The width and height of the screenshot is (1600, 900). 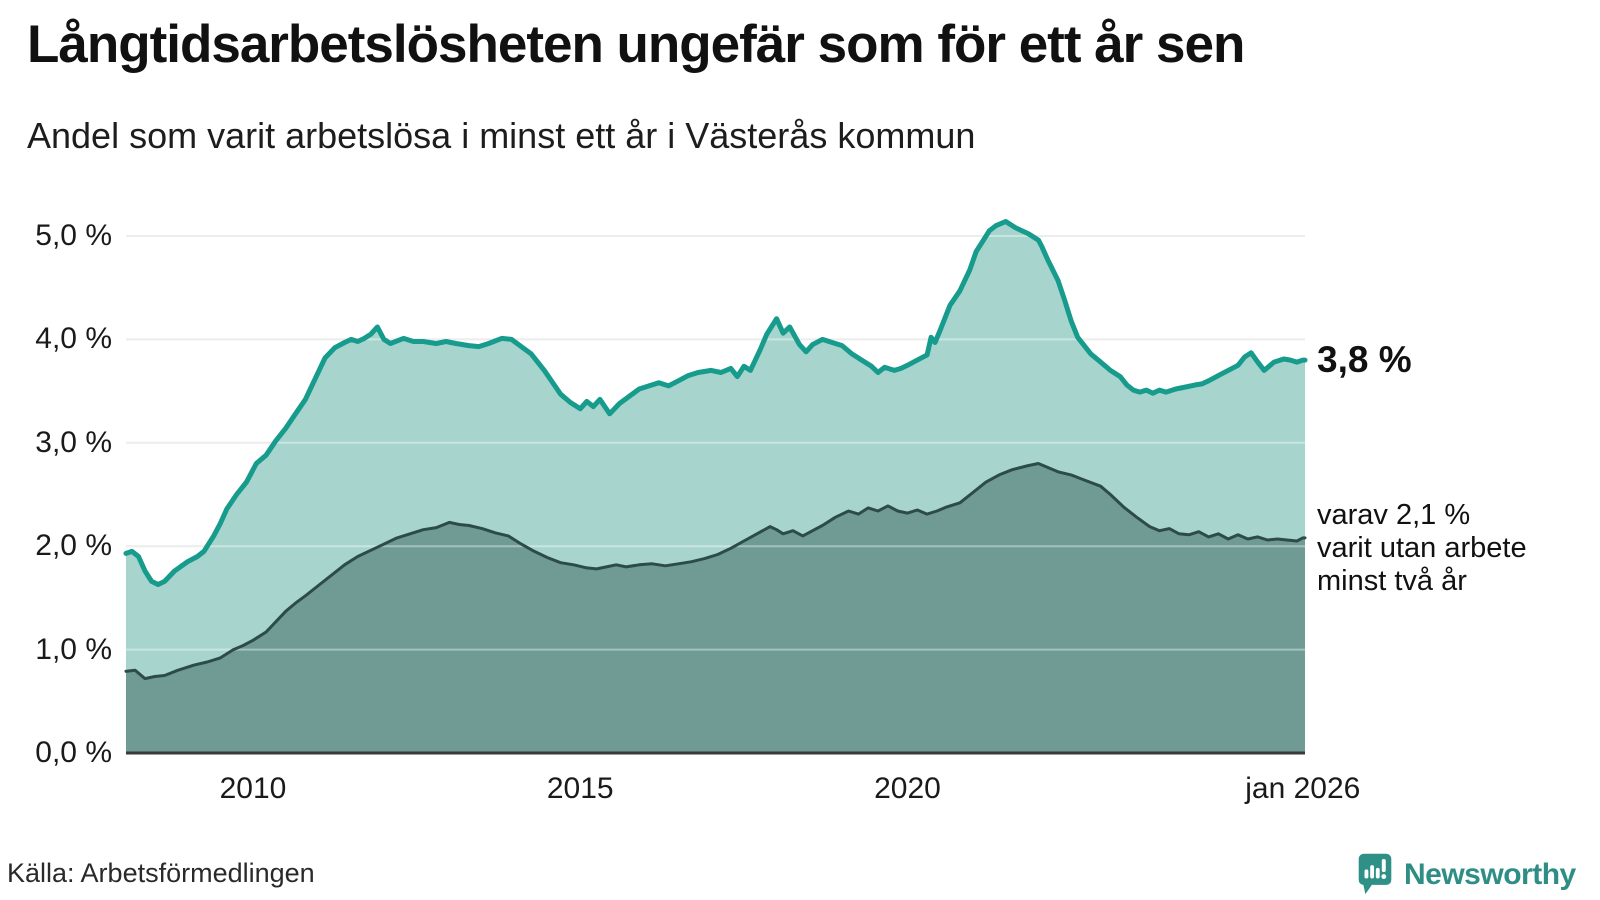 I want to click on speech-bubble-shape, so click(x=1375, y=874).